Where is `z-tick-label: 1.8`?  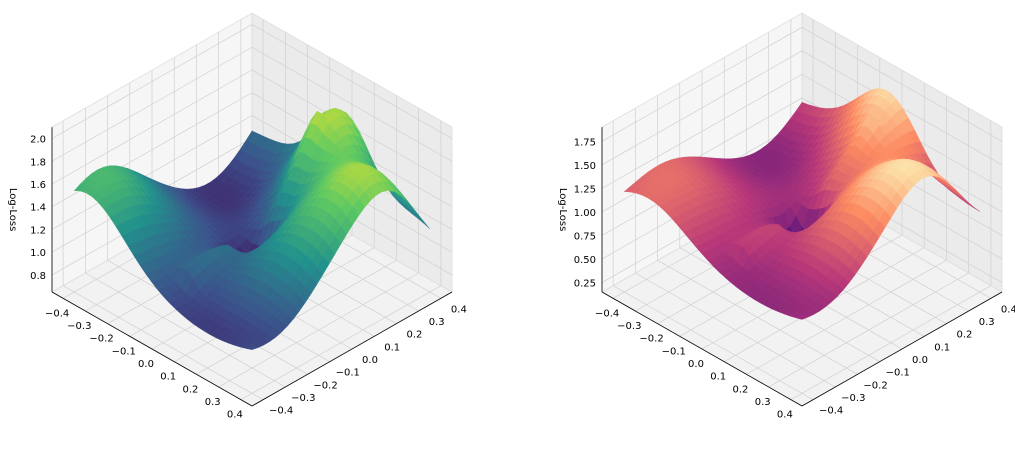 z-tick-label: 1.8 is located at coordinates (38, 162).